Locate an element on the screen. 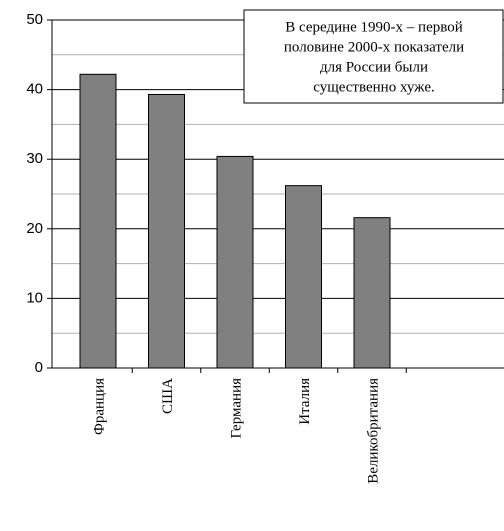 Image resolution: width=504 pixels, height=531 pixels. annotation-text: для России были is located at coordinates (374, 67).